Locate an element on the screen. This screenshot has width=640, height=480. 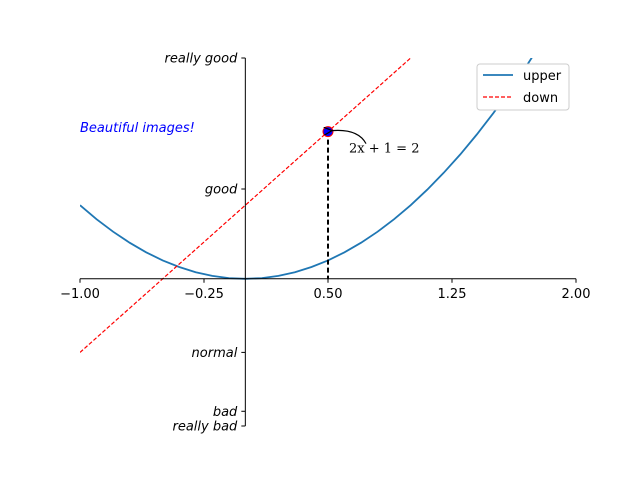
y-tick-label: good is located at coordinates (221, 190).